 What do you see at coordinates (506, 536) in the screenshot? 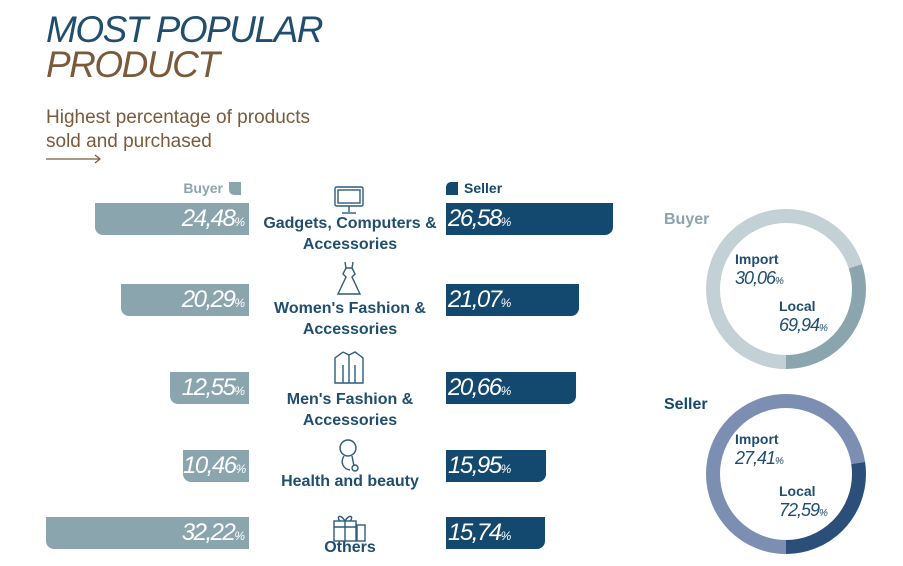
I see `seller-bar-4-unit: %` at bounding box center [506, 536].